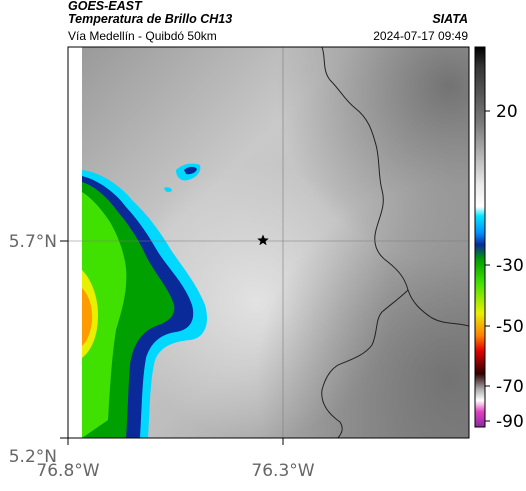  What do you see at coordinates (263, 240) in the screenshot?
I see `star-icon` at bounding box center [263, 240].